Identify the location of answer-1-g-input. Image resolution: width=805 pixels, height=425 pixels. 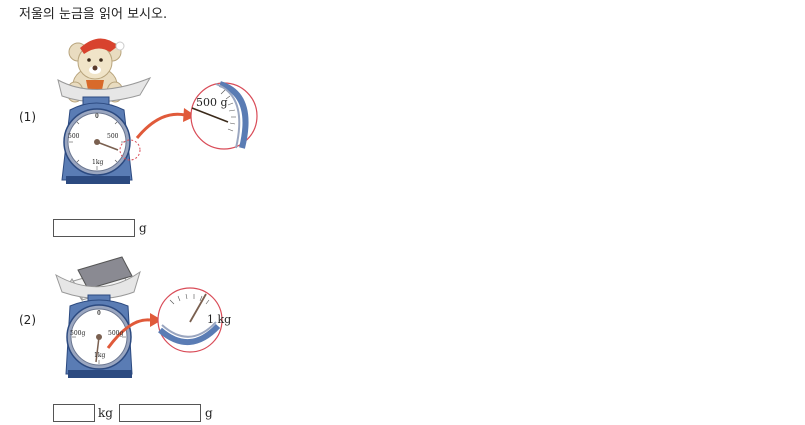
(94, 228).